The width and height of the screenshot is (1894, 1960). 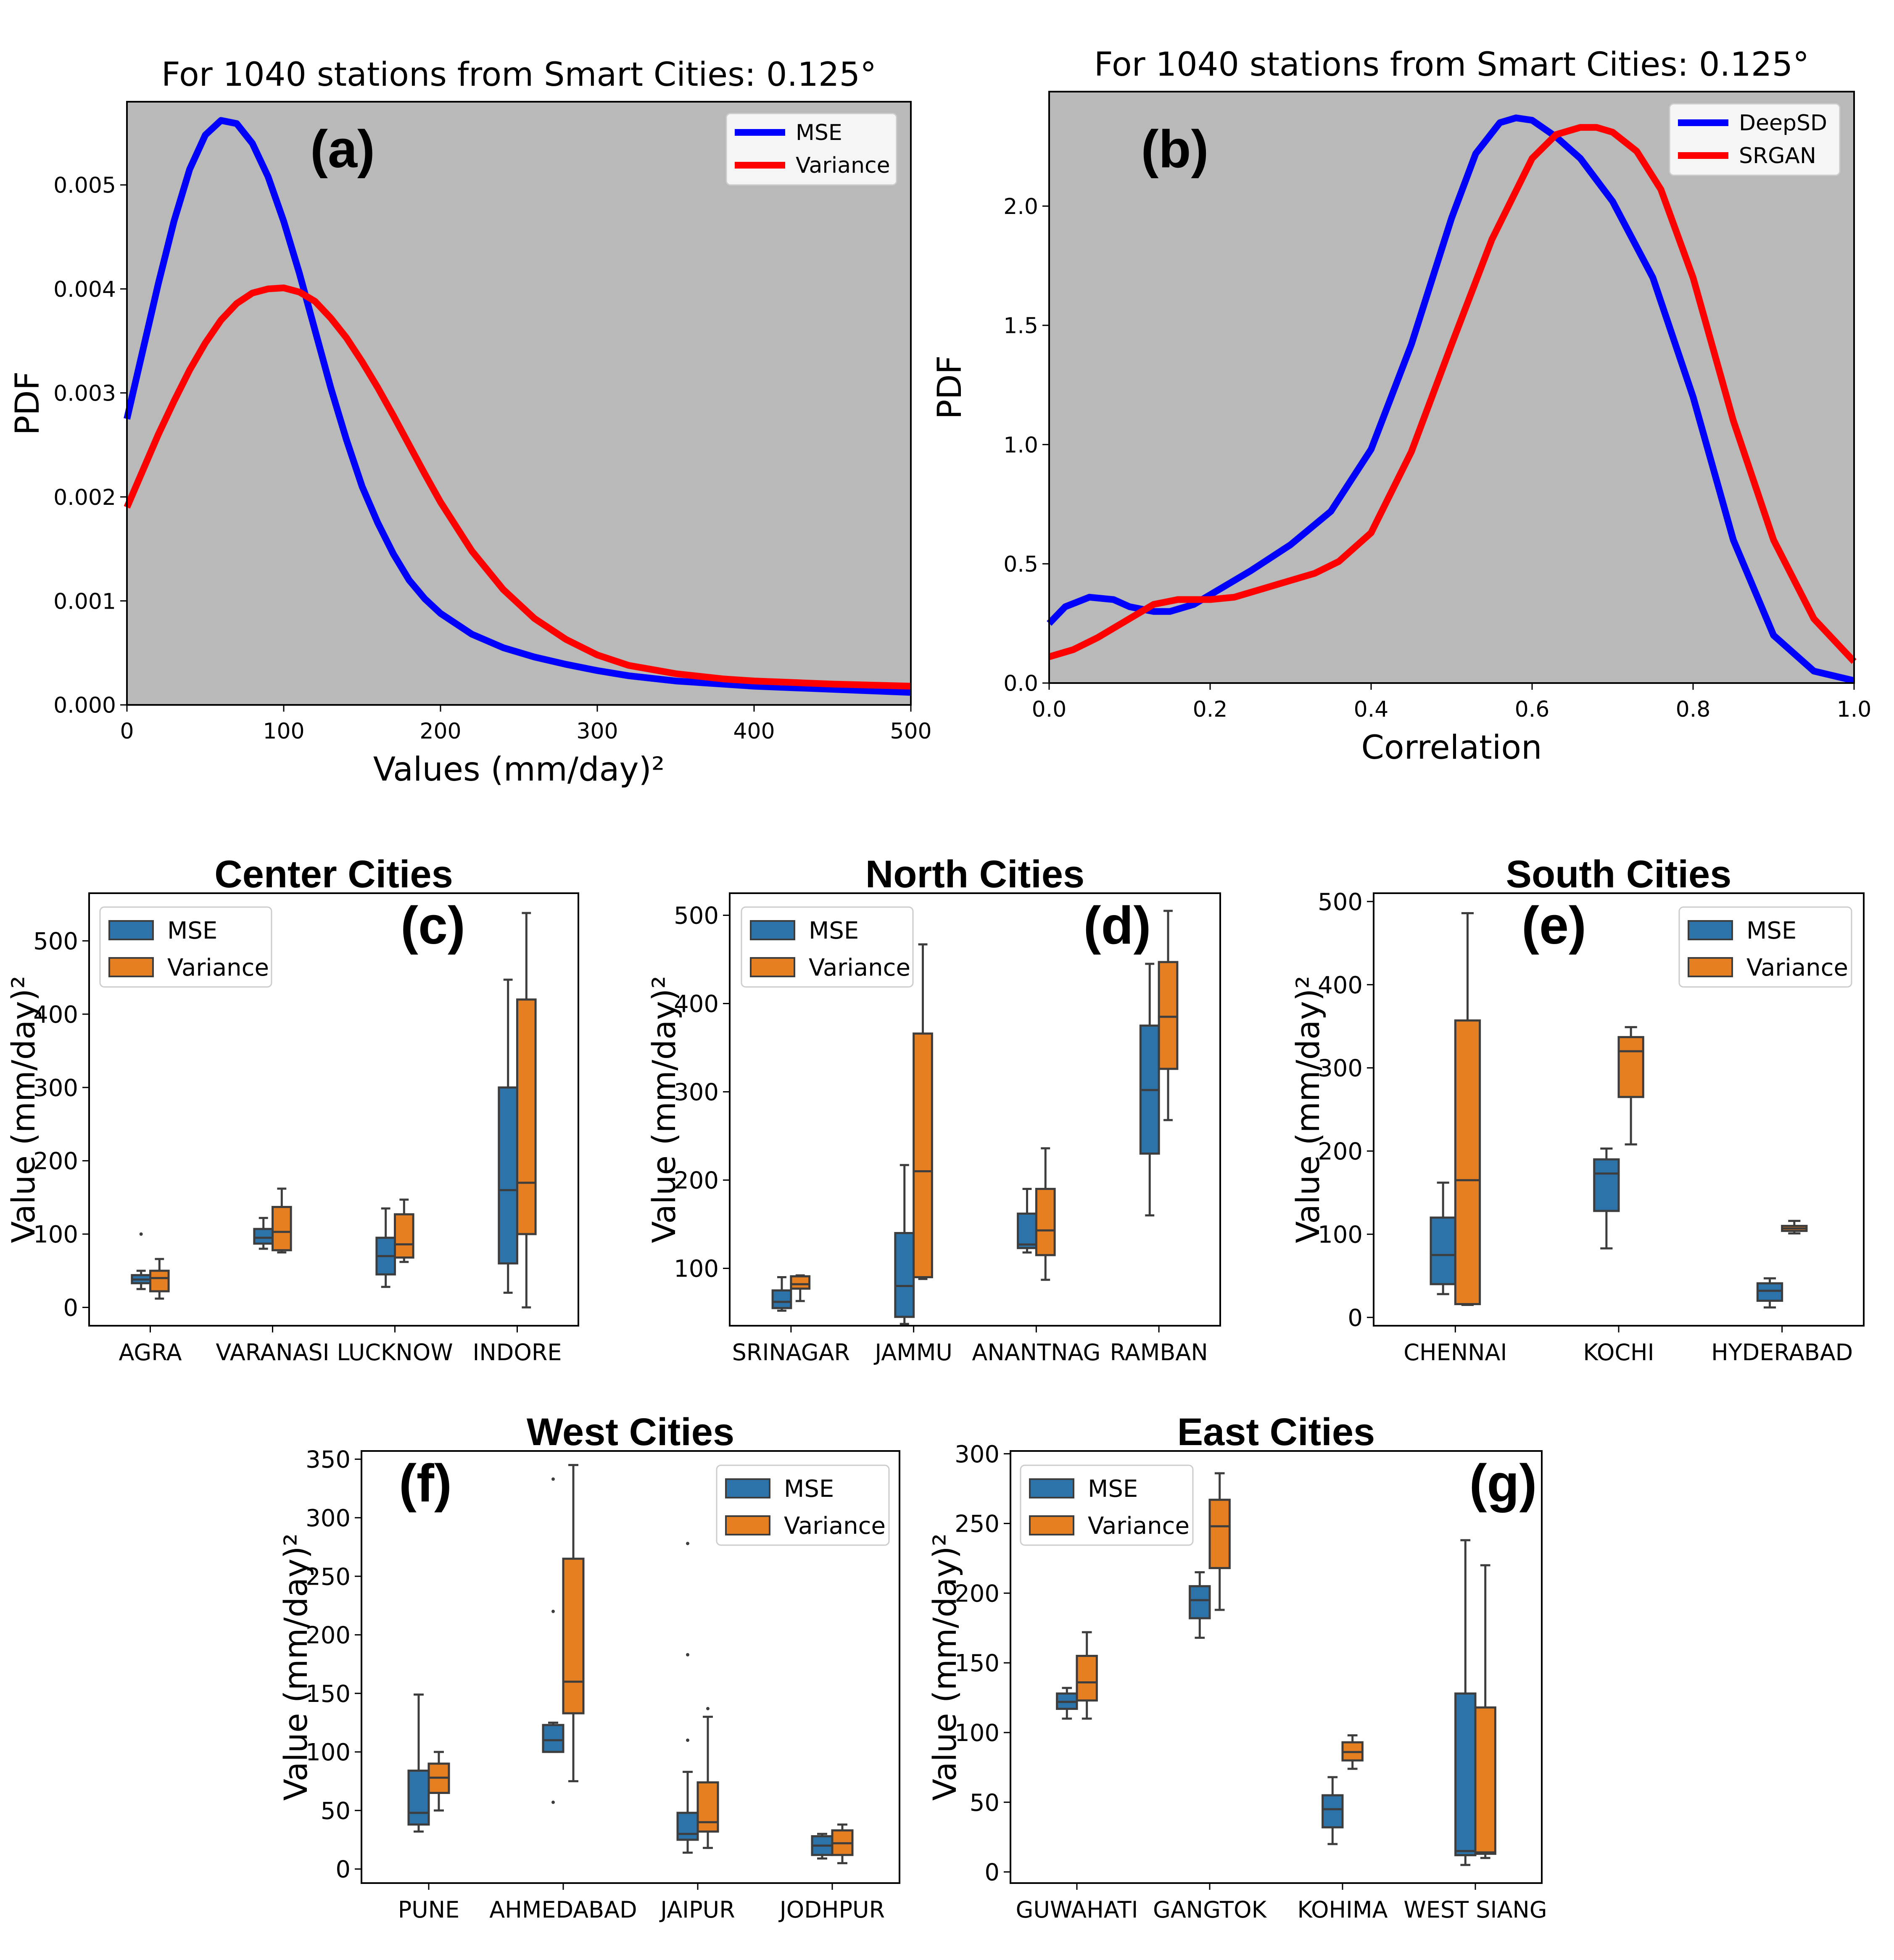 I want to click on box-mse-anantnag, so click(x=1027, y=1221).